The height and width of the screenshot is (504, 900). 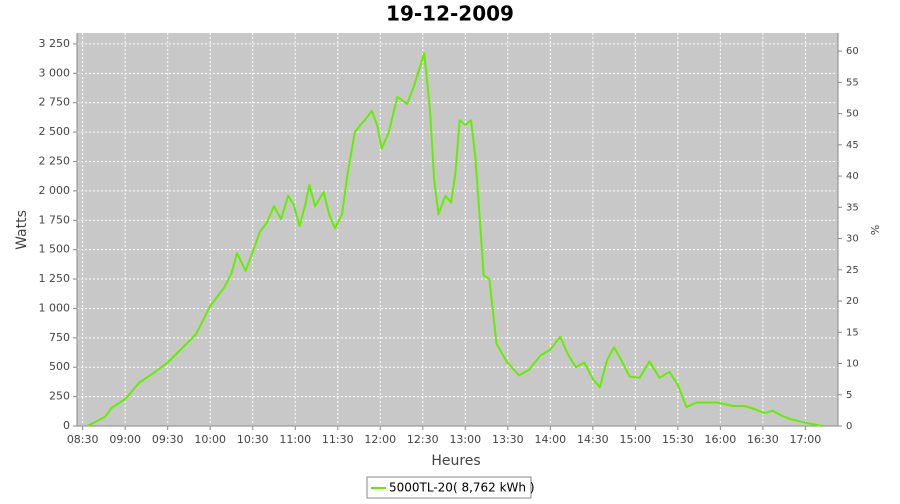 What do you see at coordinates (55, 307) in the screenshot?
I see `y-tick-label: 1 000` at bounding box center [55, 307].